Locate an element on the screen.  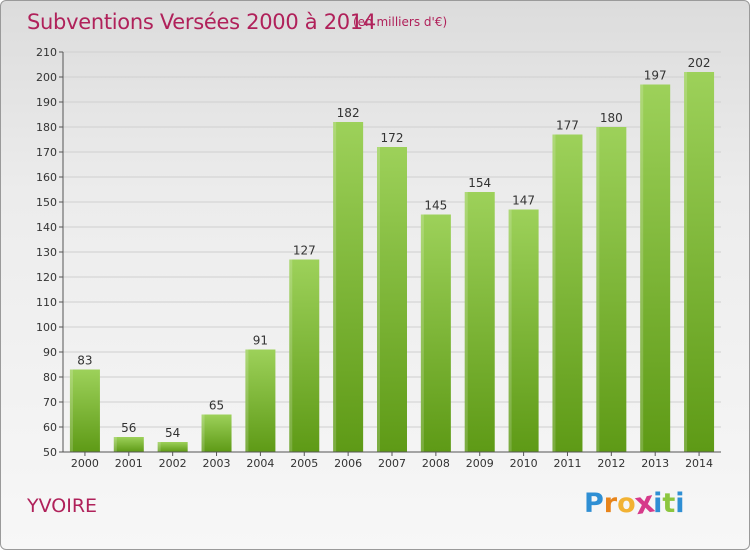
data-label: 127 is located at coordinates (304, 251).